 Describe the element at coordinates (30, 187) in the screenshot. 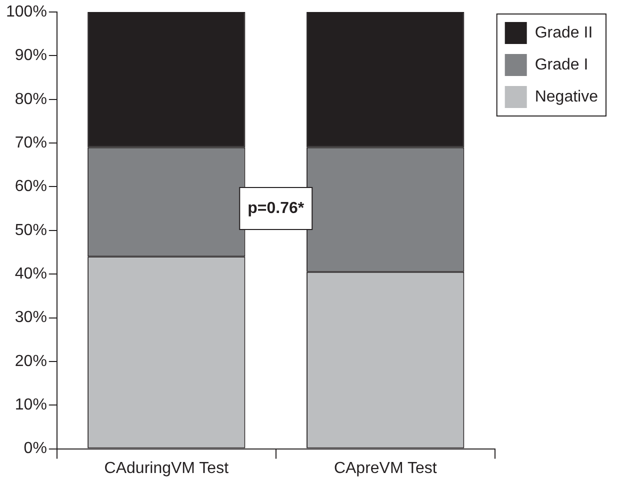

I see `y-tick-label: 60%` at that location.